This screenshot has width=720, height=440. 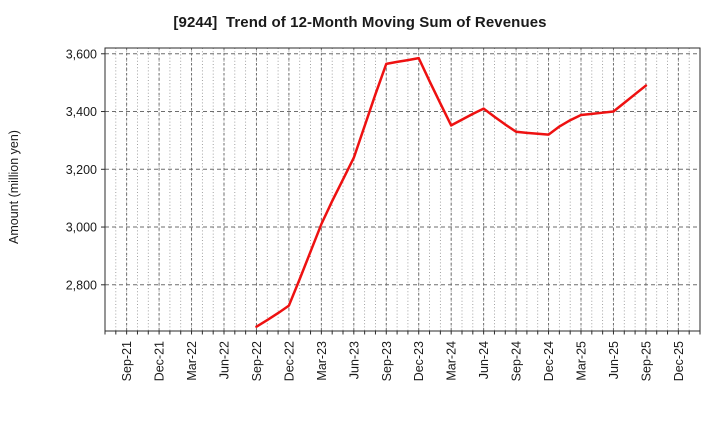 What do you see at coordinates (81, 54) in the screenshot?
I see `y-tick-label: 3,600` at bounding box center [81, 54].